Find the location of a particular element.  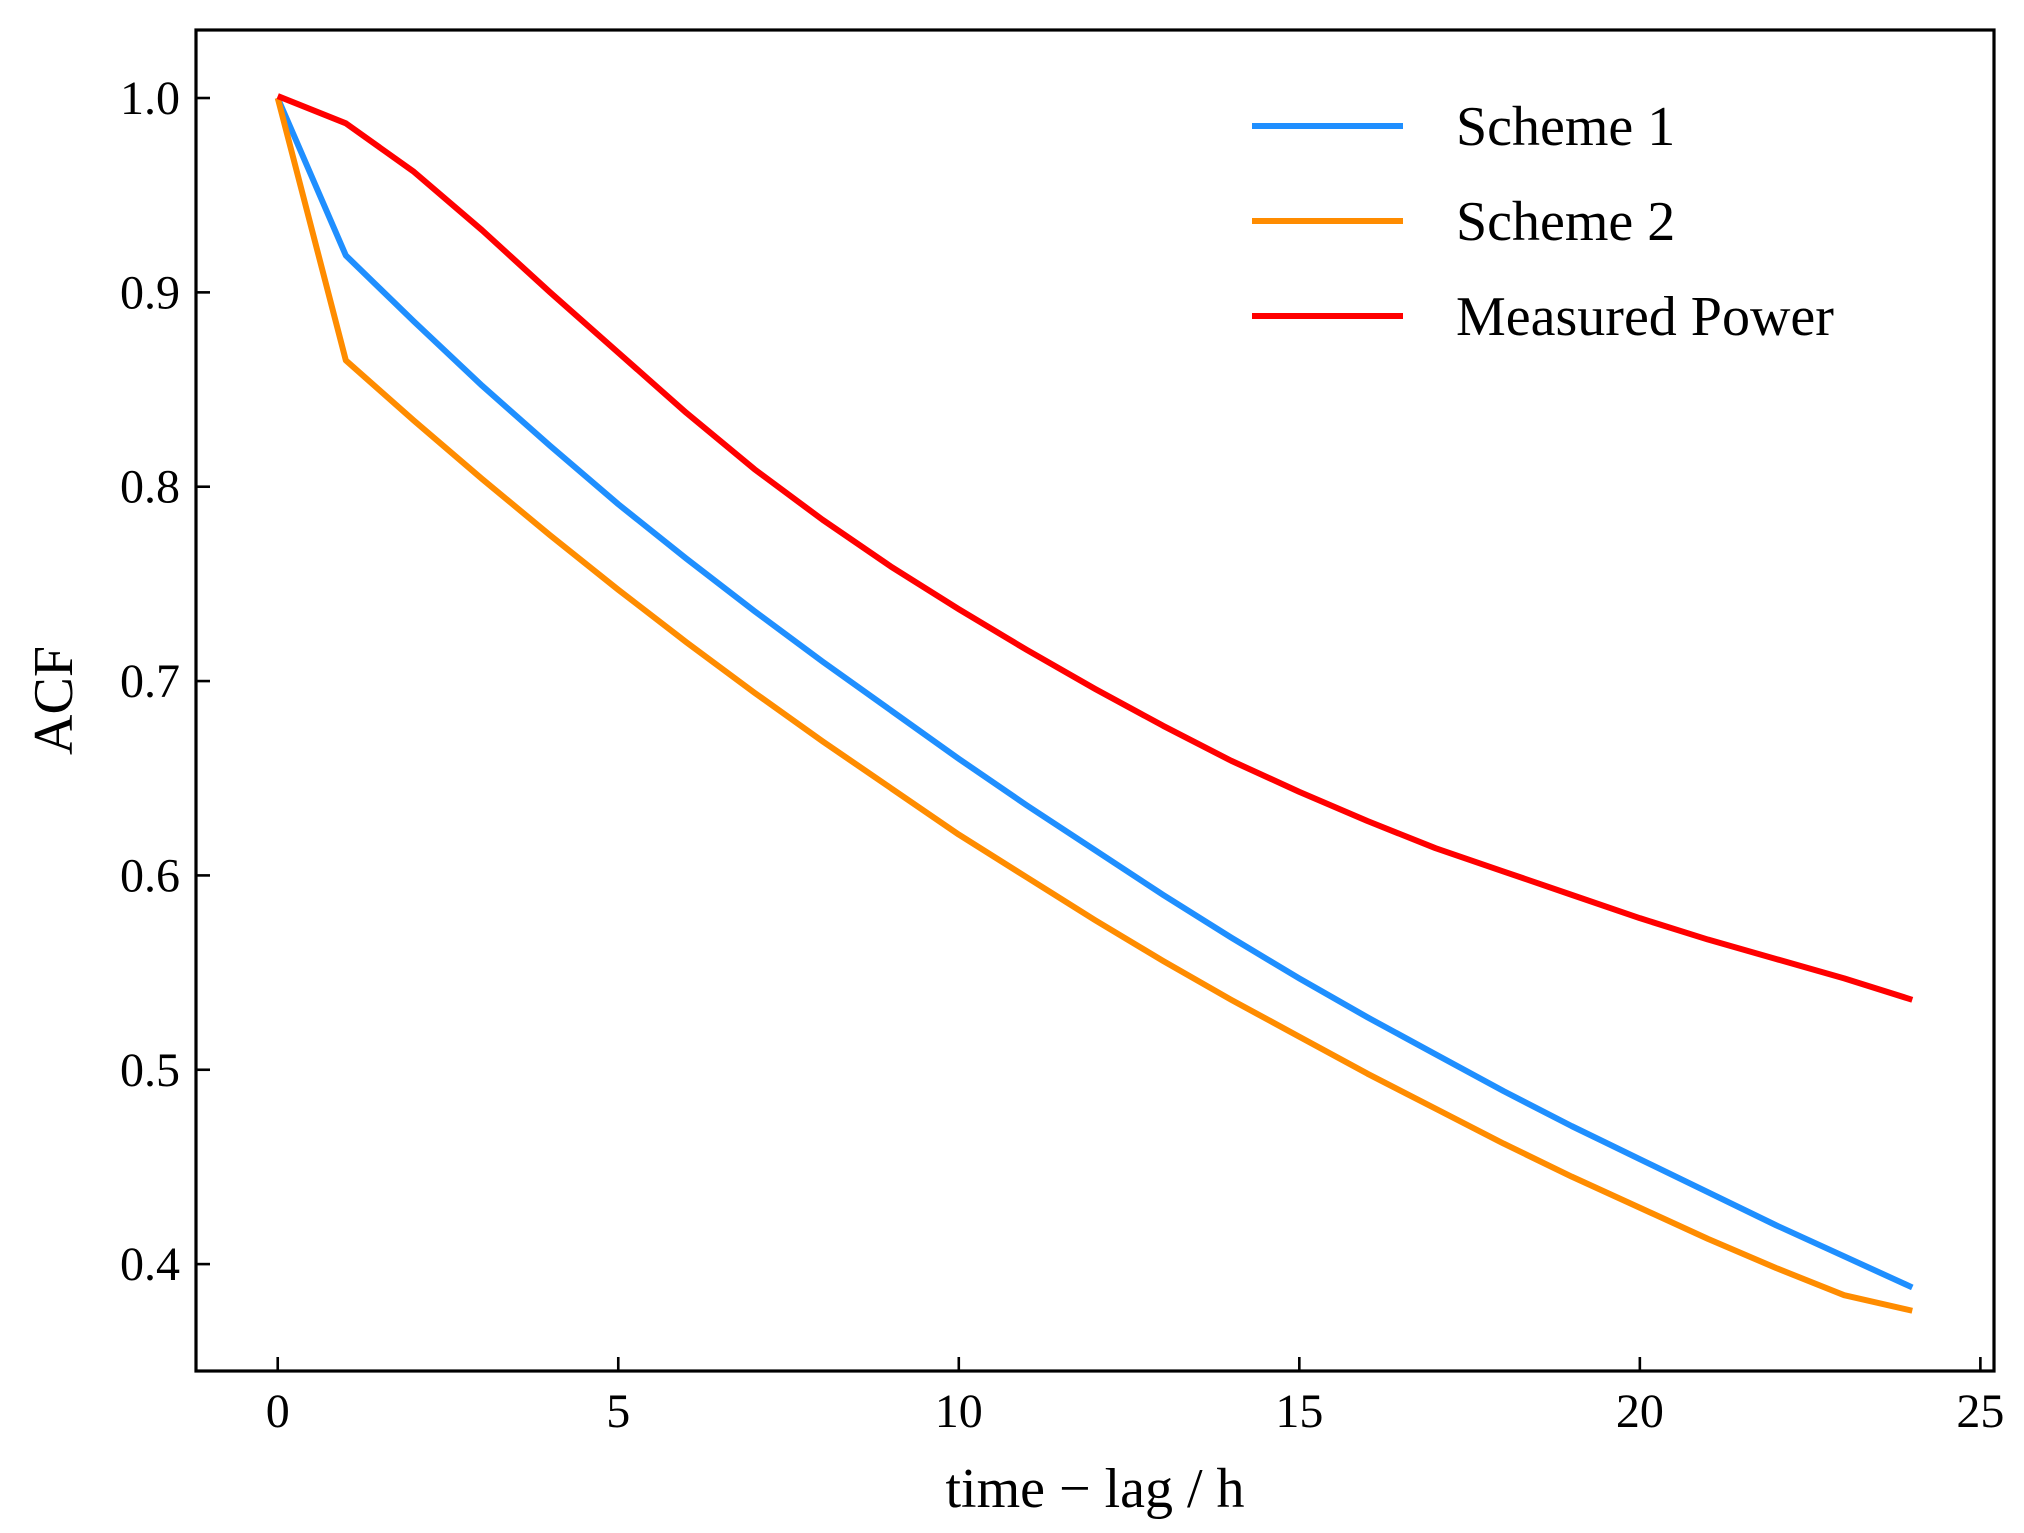

legend: Scheme 1 Scheme 2 Measured Power is located at coordinates (1543, 222).